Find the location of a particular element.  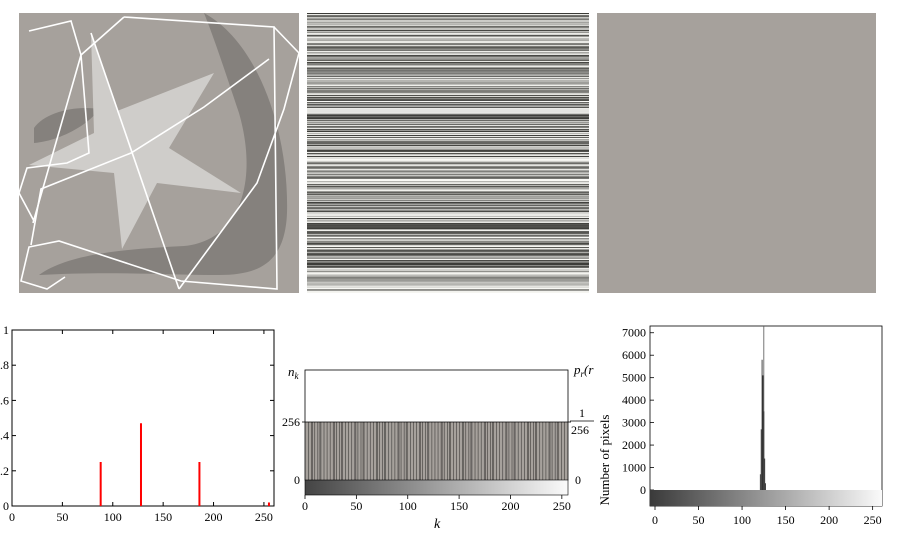

histogram-chart-1: 0 .2 .4 .6 .8 1 0 50 100 150 200 250 is located at coordinates (137, 423).